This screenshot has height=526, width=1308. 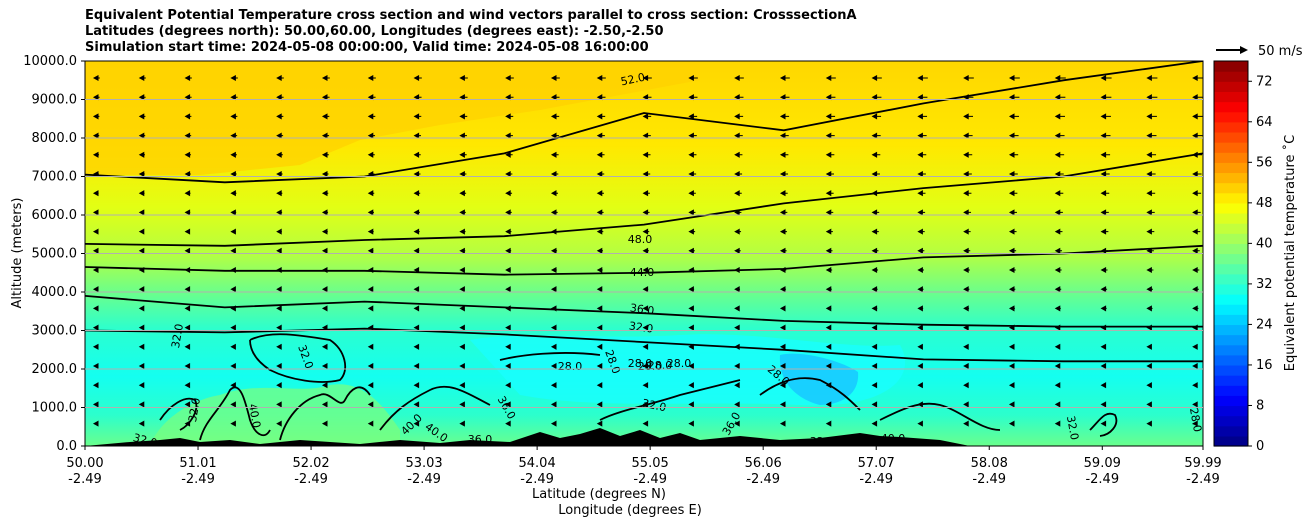 I want to click on x-tick-label-lon: -2.49, so click(x=1203, y=479).